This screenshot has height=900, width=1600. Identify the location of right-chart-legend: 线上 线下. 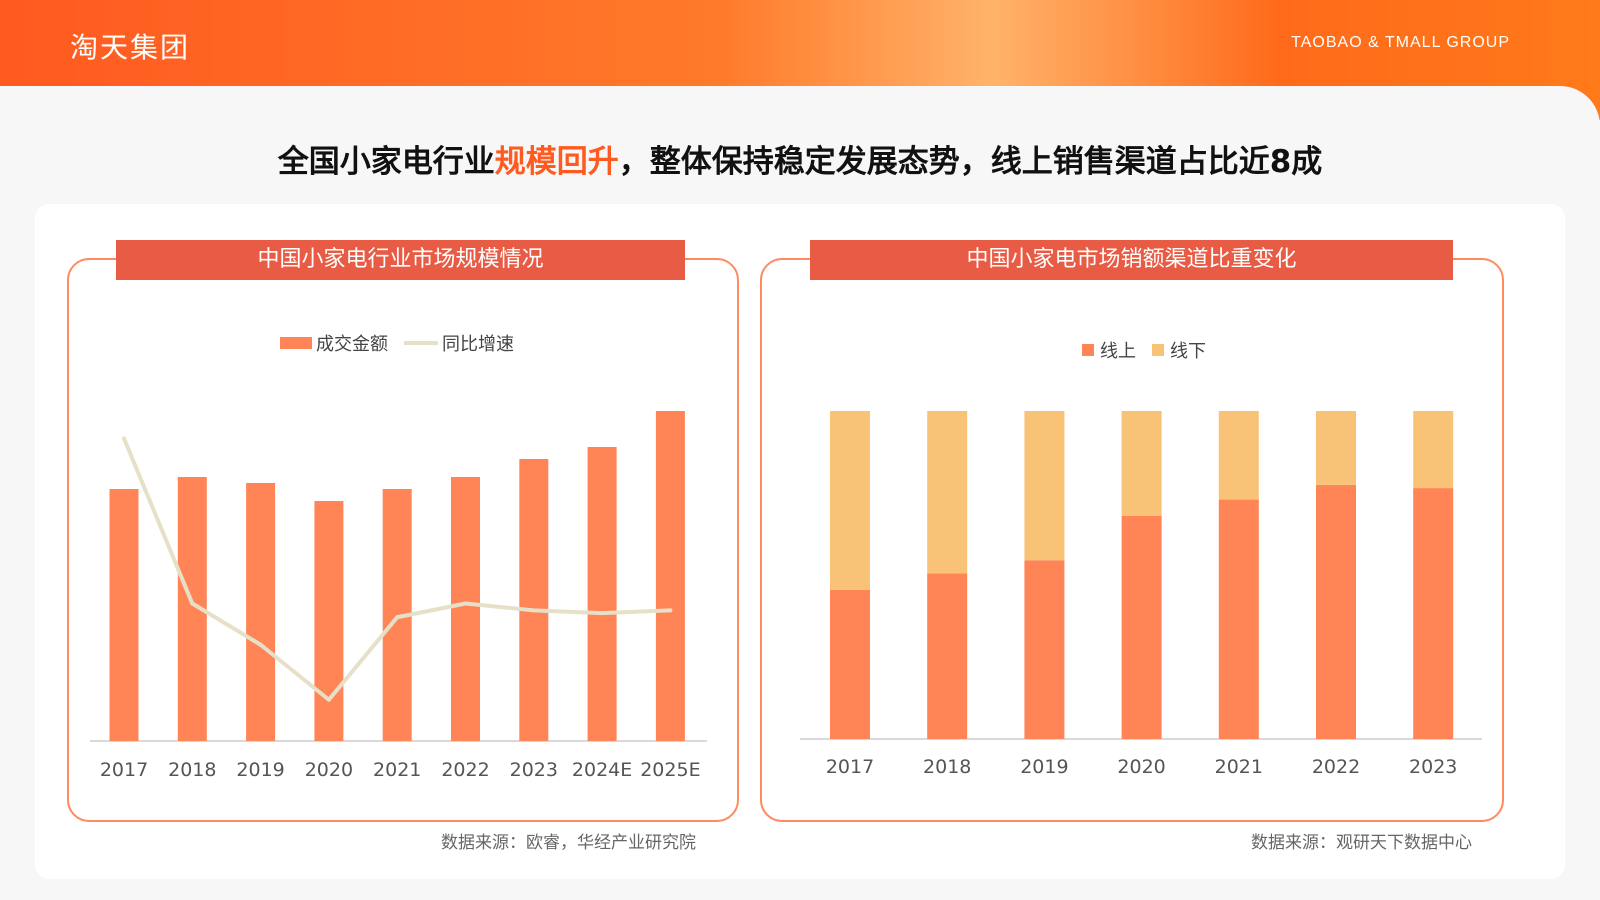
(1152, 350).